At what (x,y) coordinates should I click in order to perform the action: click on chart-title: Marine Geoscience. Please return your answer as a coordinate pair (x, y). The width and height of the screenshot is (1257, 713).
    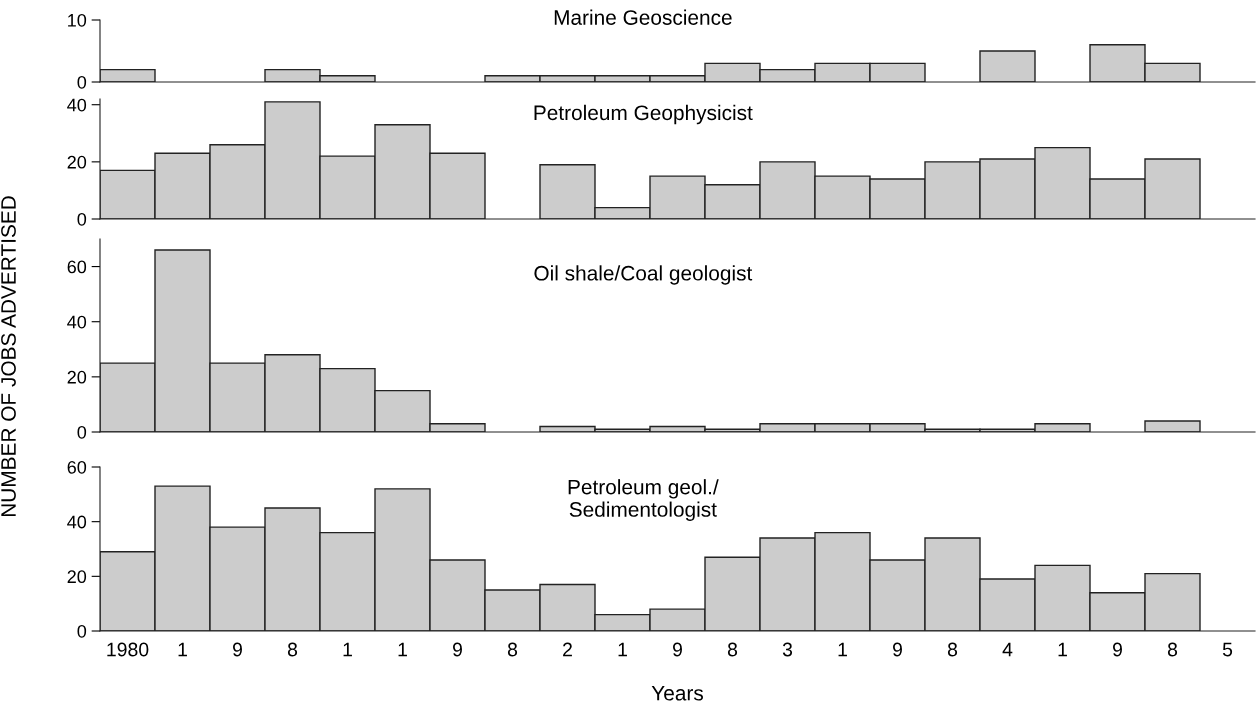
    Looking at the image, I should click on (643, 17).